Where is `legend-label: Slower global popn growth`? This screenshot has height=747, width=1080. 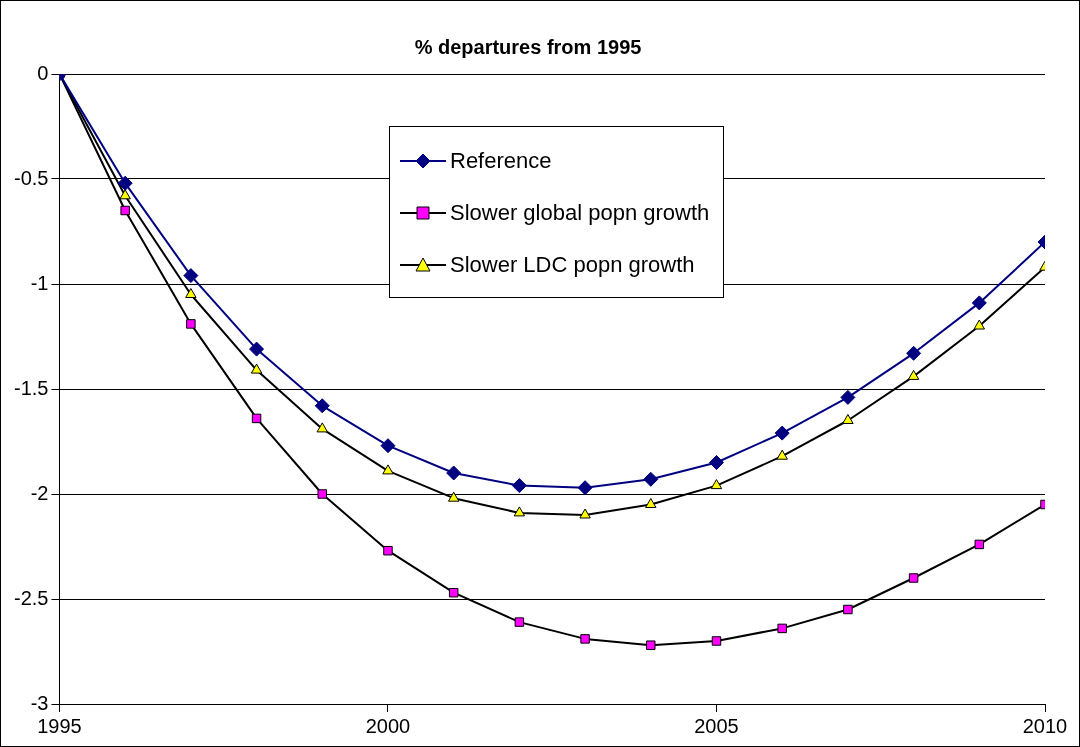
legend-label: Slower global popn growth is located at coordinates (580, 213).